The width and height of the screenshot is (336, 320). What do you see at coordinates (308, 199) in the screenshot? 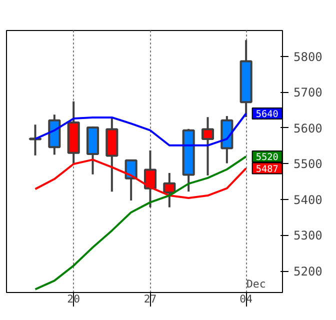
I see `y-tick-label: 5400` at bounding box center [308, 199].